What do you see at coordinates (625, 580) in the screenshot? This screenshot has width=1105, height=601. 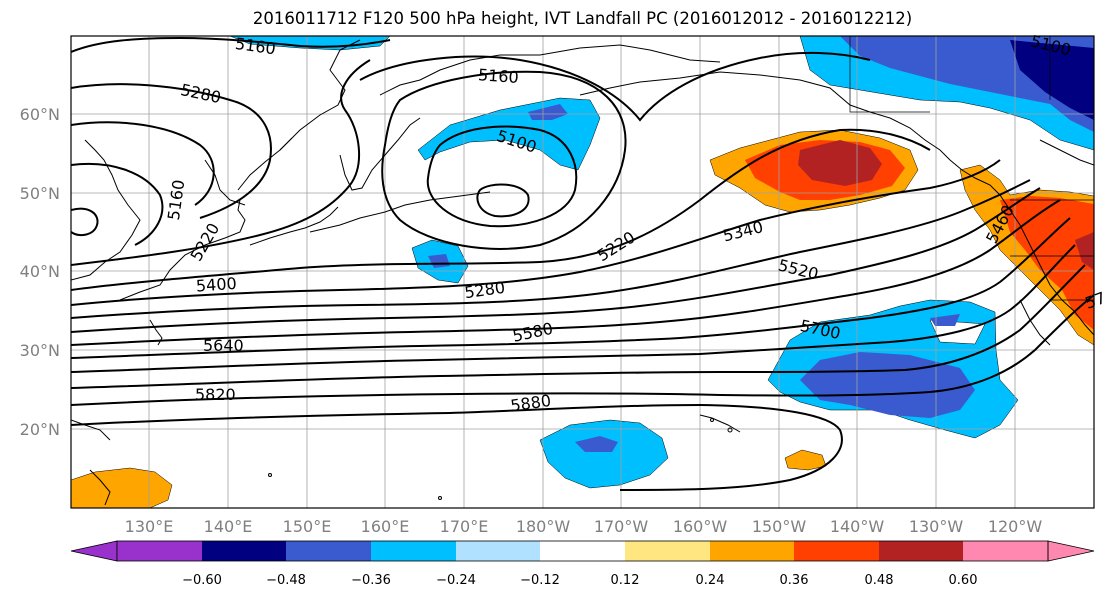 I see `colorbar-tick-label: 0.12` at bounding box center [625, 580].